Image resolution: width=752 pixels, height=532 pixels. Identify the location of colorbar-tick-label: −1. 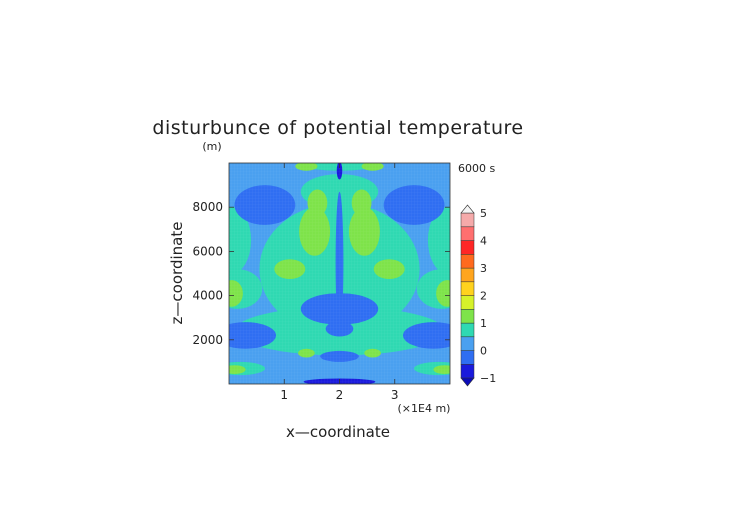
(488, 378).